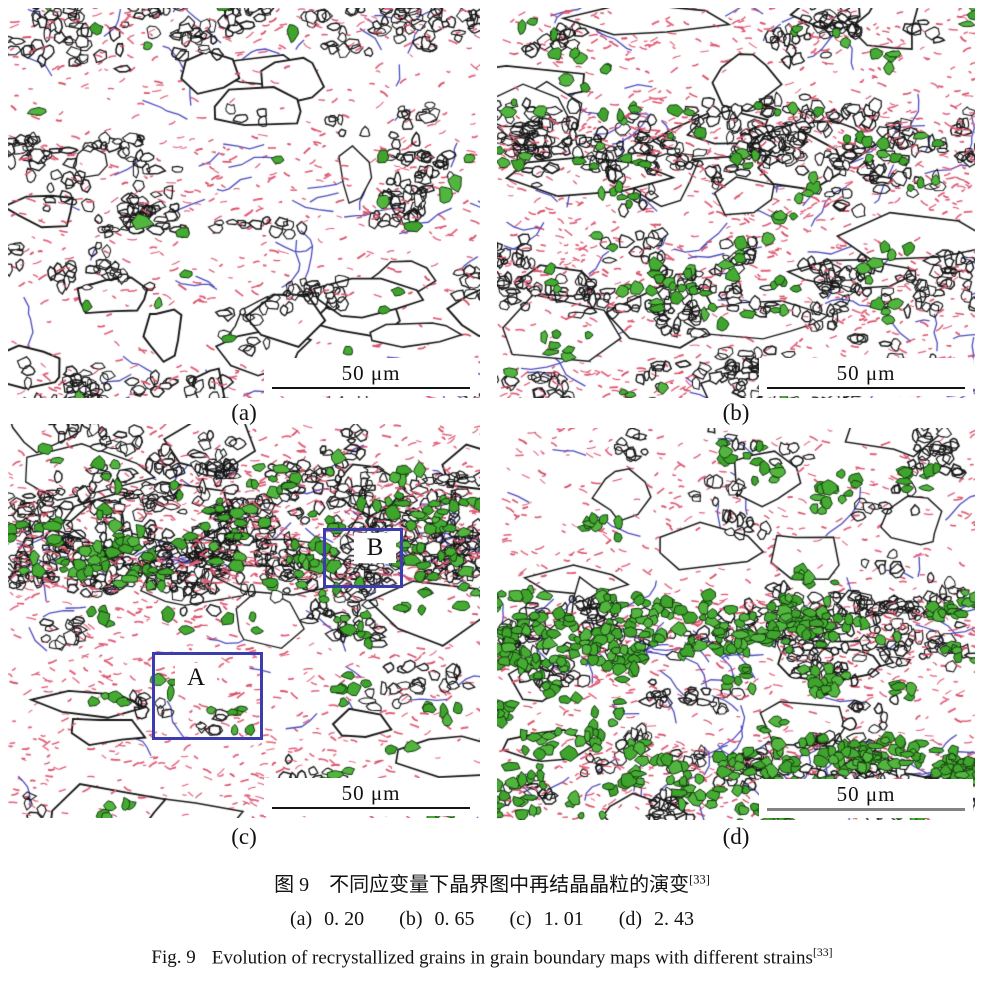 Image resolution: width=984 pixels, height=982 pixels. I want to click on scale-bar-b: 50 μm, so click(866, 377).